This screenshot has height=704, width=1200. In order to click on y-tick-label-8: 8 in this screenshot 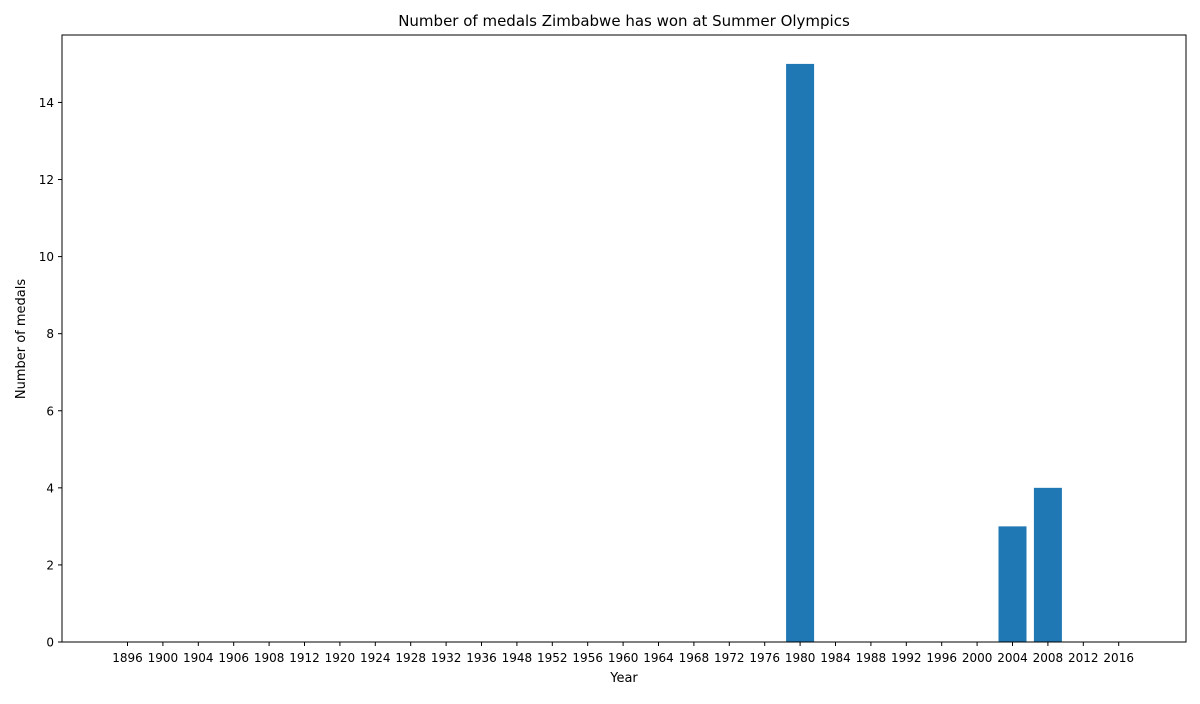, I will do `click(50, 334)`.